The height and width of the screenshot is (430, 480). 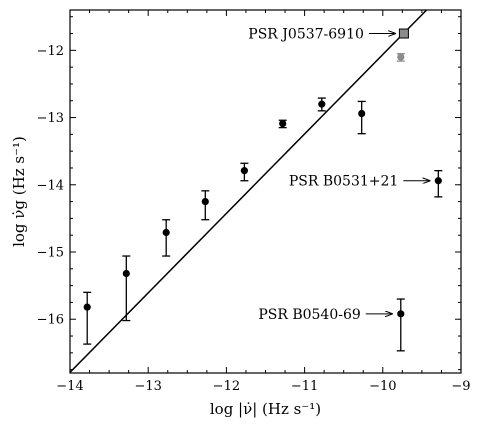 I want to click on x-tick-label: −14, so click(x=69, y=386).